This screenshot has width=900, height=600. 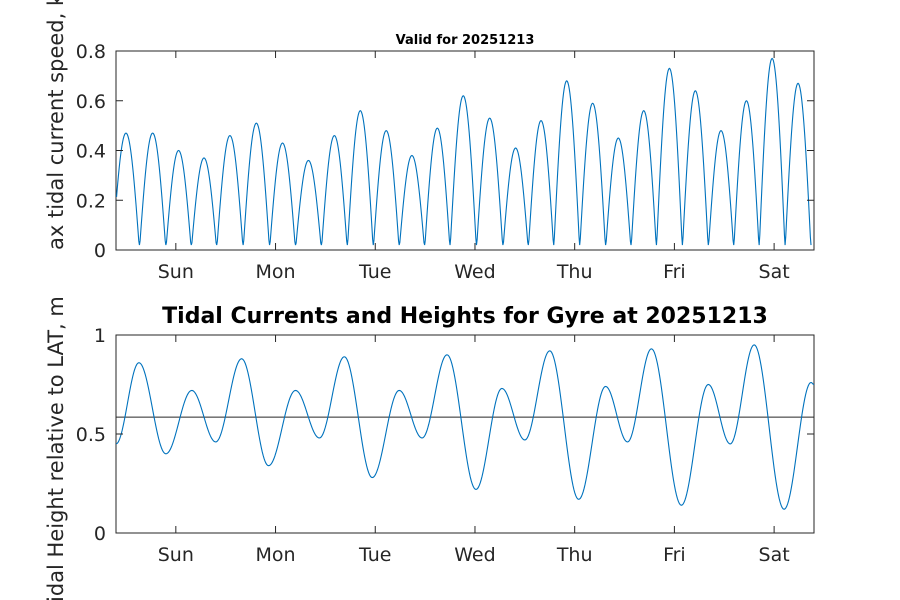 What do you see at coordinates (91, 152) in the screenshot?
I see `ytick-label: 0.4` at bounding box center [91, 152].